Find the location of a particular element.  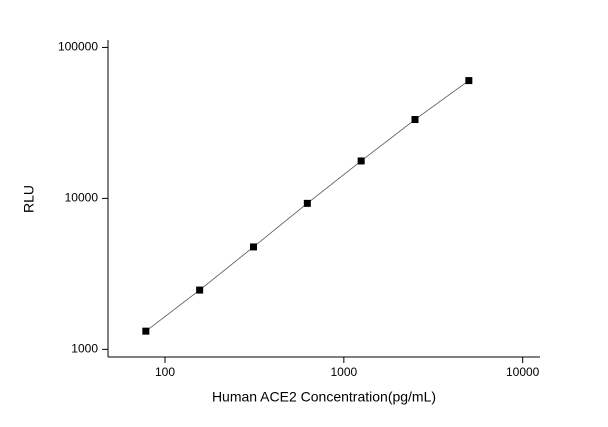

x-axis-title: Human ACE2 Concentration(pg/mL) is located at coordinates (324, 397).